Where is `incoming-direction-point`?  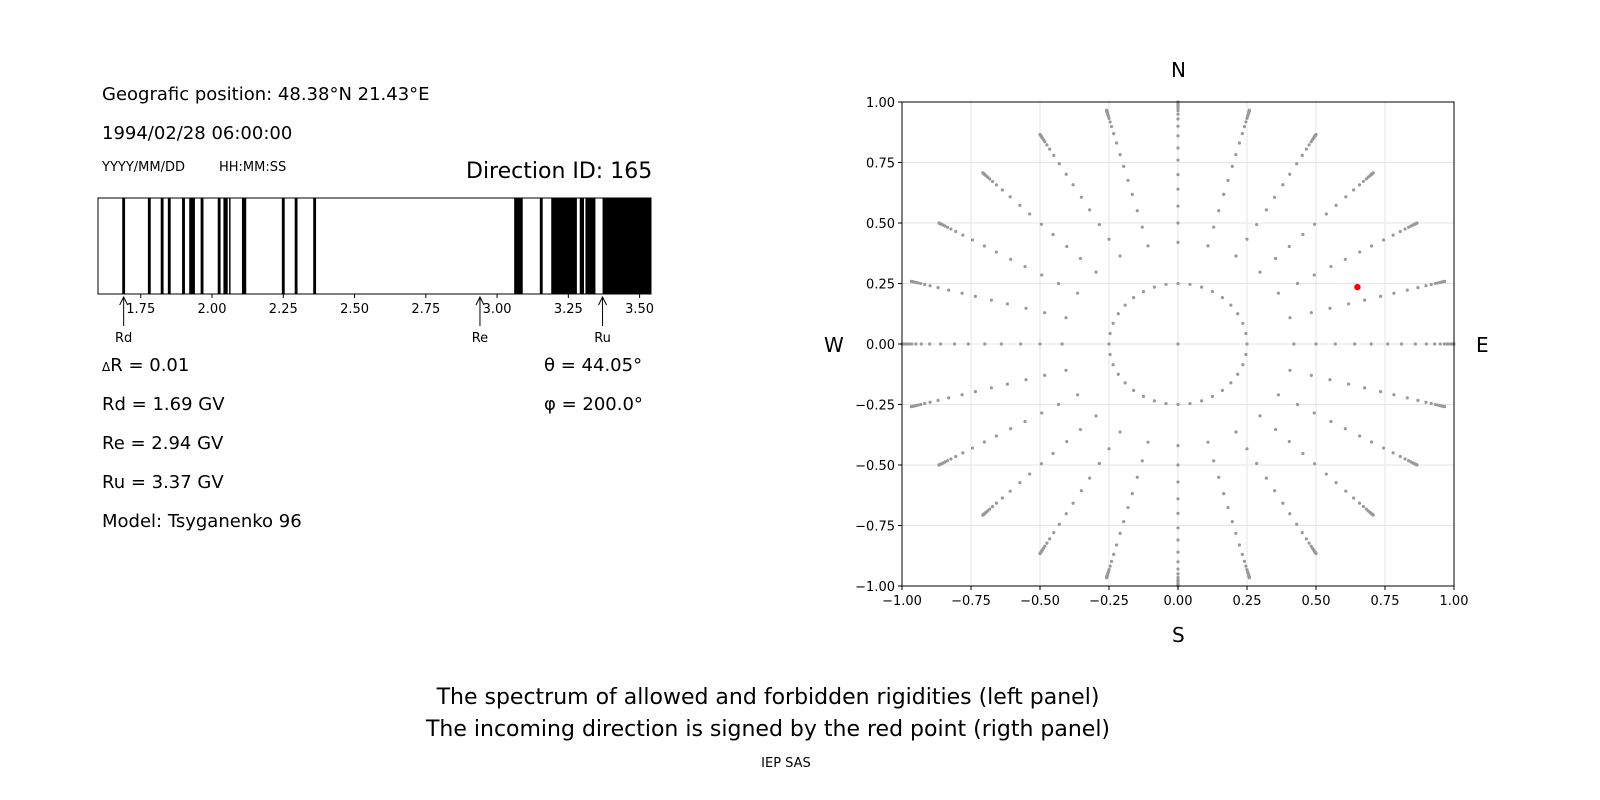
incoming-direction-point is located at coordinates (1357, 287).